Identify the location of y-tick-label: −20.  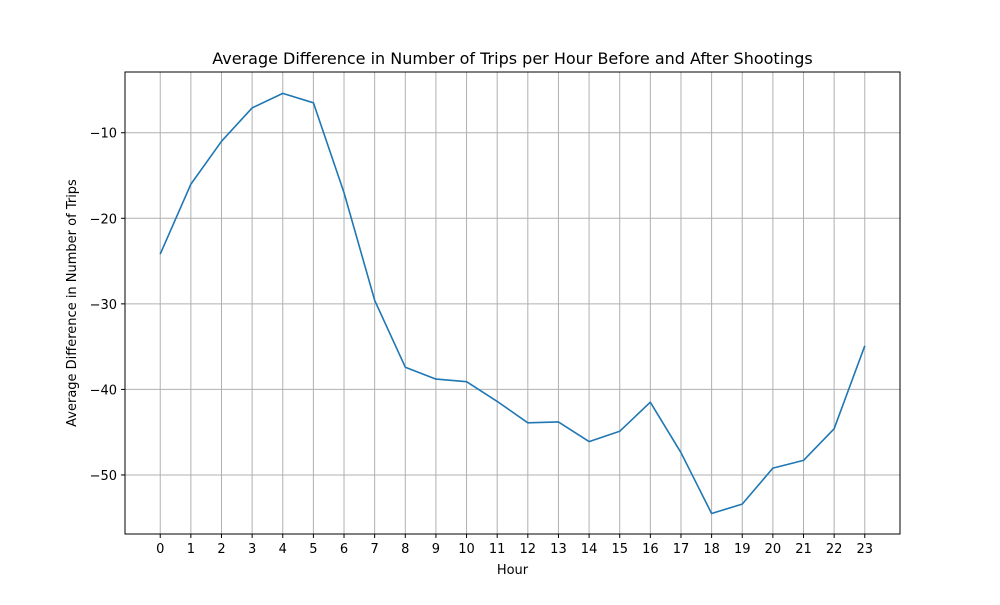
(103, 219).